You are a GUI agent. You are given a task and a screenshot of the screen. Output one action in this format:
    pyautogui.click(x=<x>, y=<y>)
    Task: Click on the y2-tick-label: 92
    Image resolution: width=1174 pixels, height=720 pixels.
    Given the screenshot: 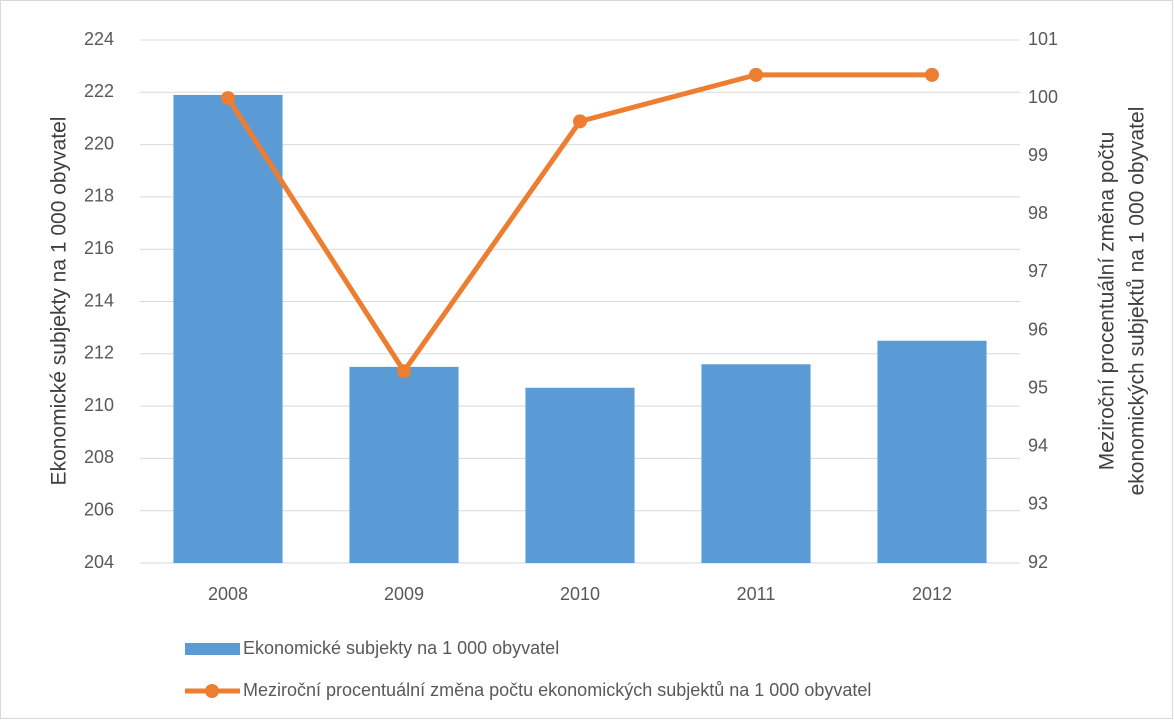 What is the action you would take?
    pyautogui.click(x=1038, y=562)
    